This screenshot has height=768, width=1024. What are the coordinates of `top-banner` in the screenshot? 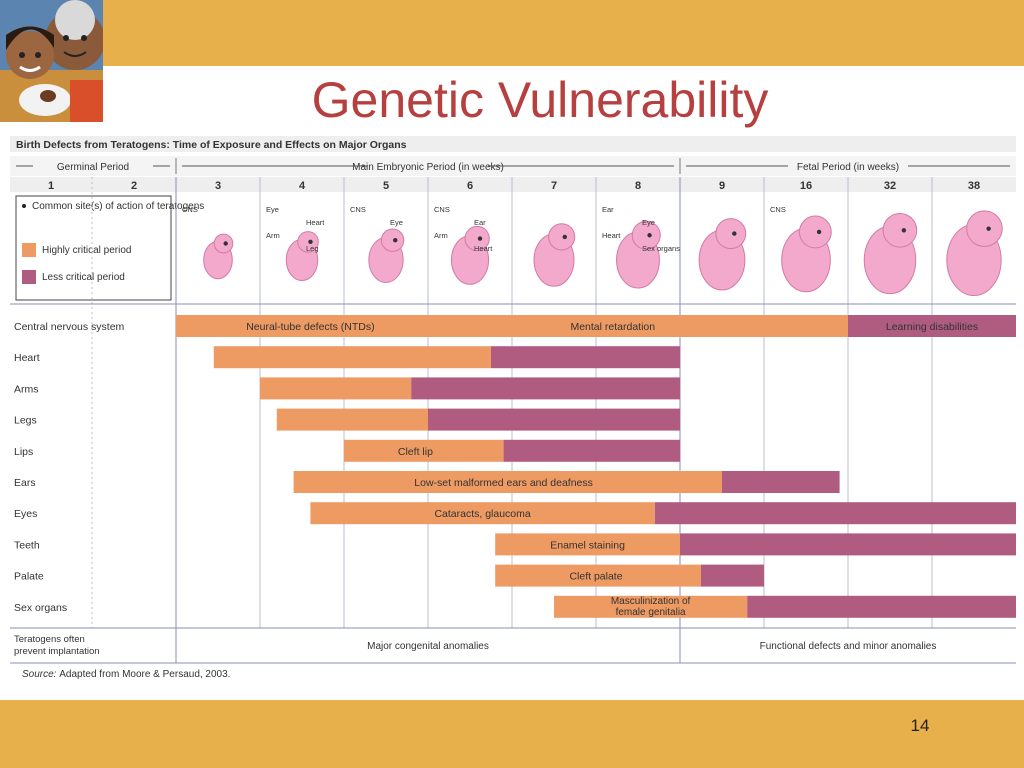 It's located at (512, 33).